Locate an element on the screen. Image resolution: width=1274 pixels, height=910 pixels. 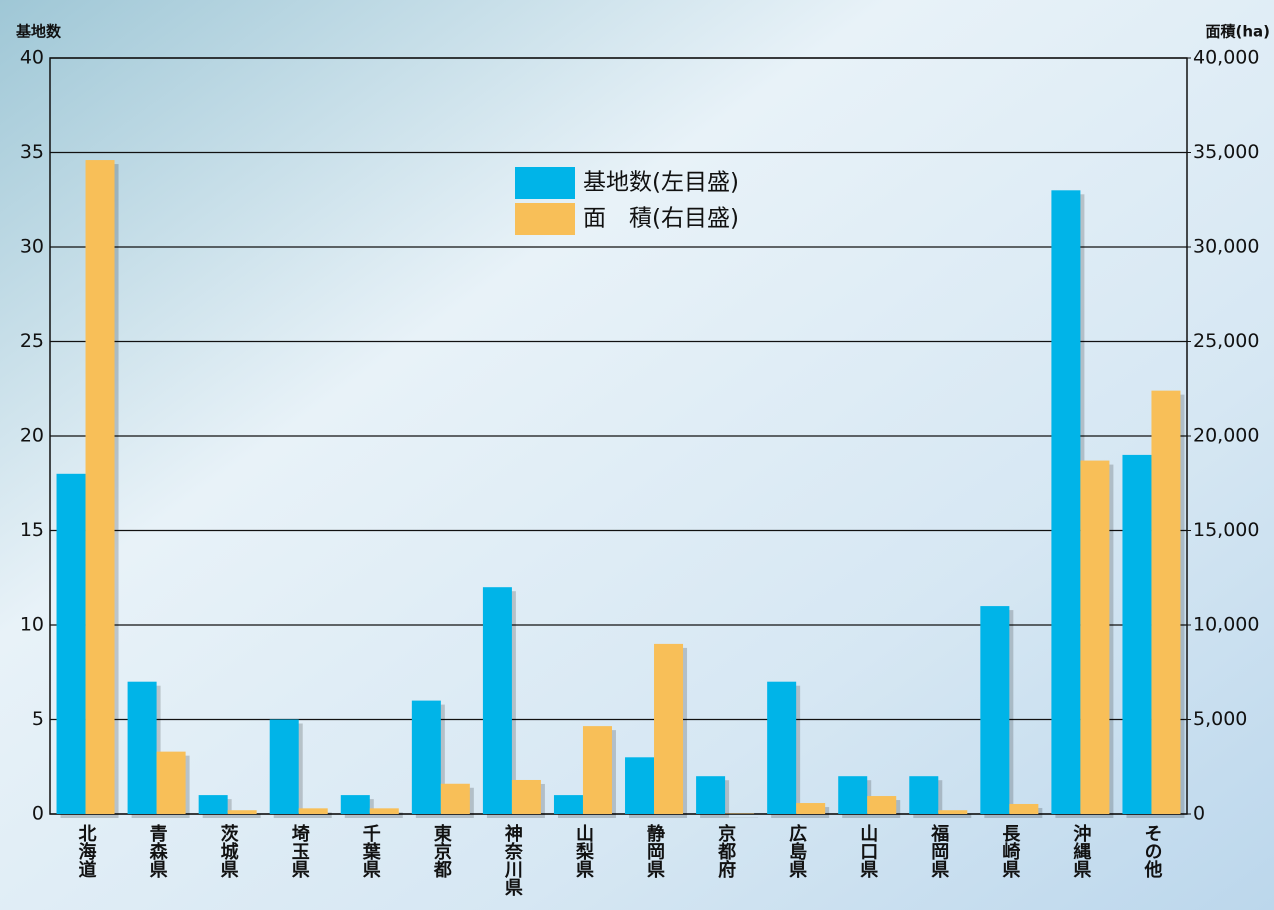
y2-tick-label: 5,000 is located at coordinates (1220, 719).